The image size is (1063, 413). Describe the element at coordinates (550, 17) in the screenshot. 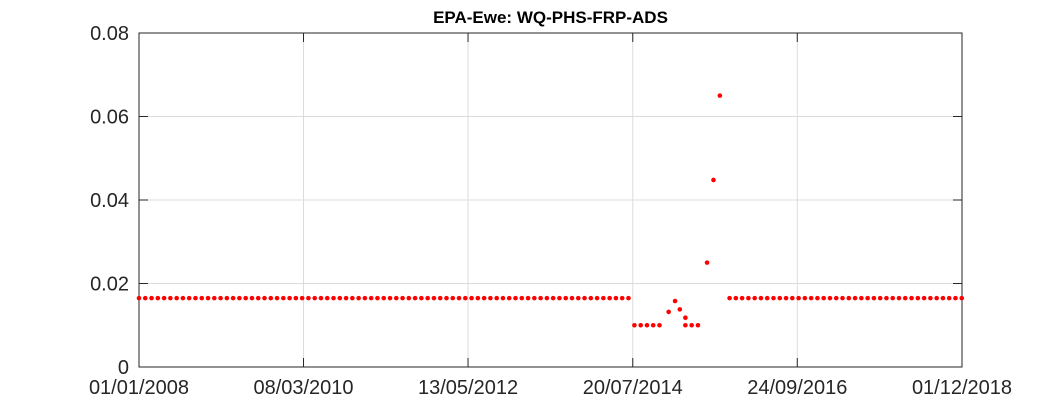

I see `chart-title: EPA-Ewe: WQ-PHS-FRP-ADS` at that location.